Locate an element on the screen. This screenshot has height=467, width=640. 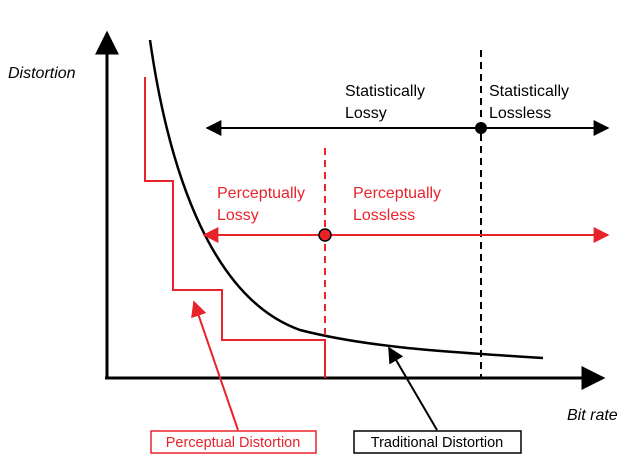
statistically-lossless-label-line1: Statistically is located at coordinates (529, 91).